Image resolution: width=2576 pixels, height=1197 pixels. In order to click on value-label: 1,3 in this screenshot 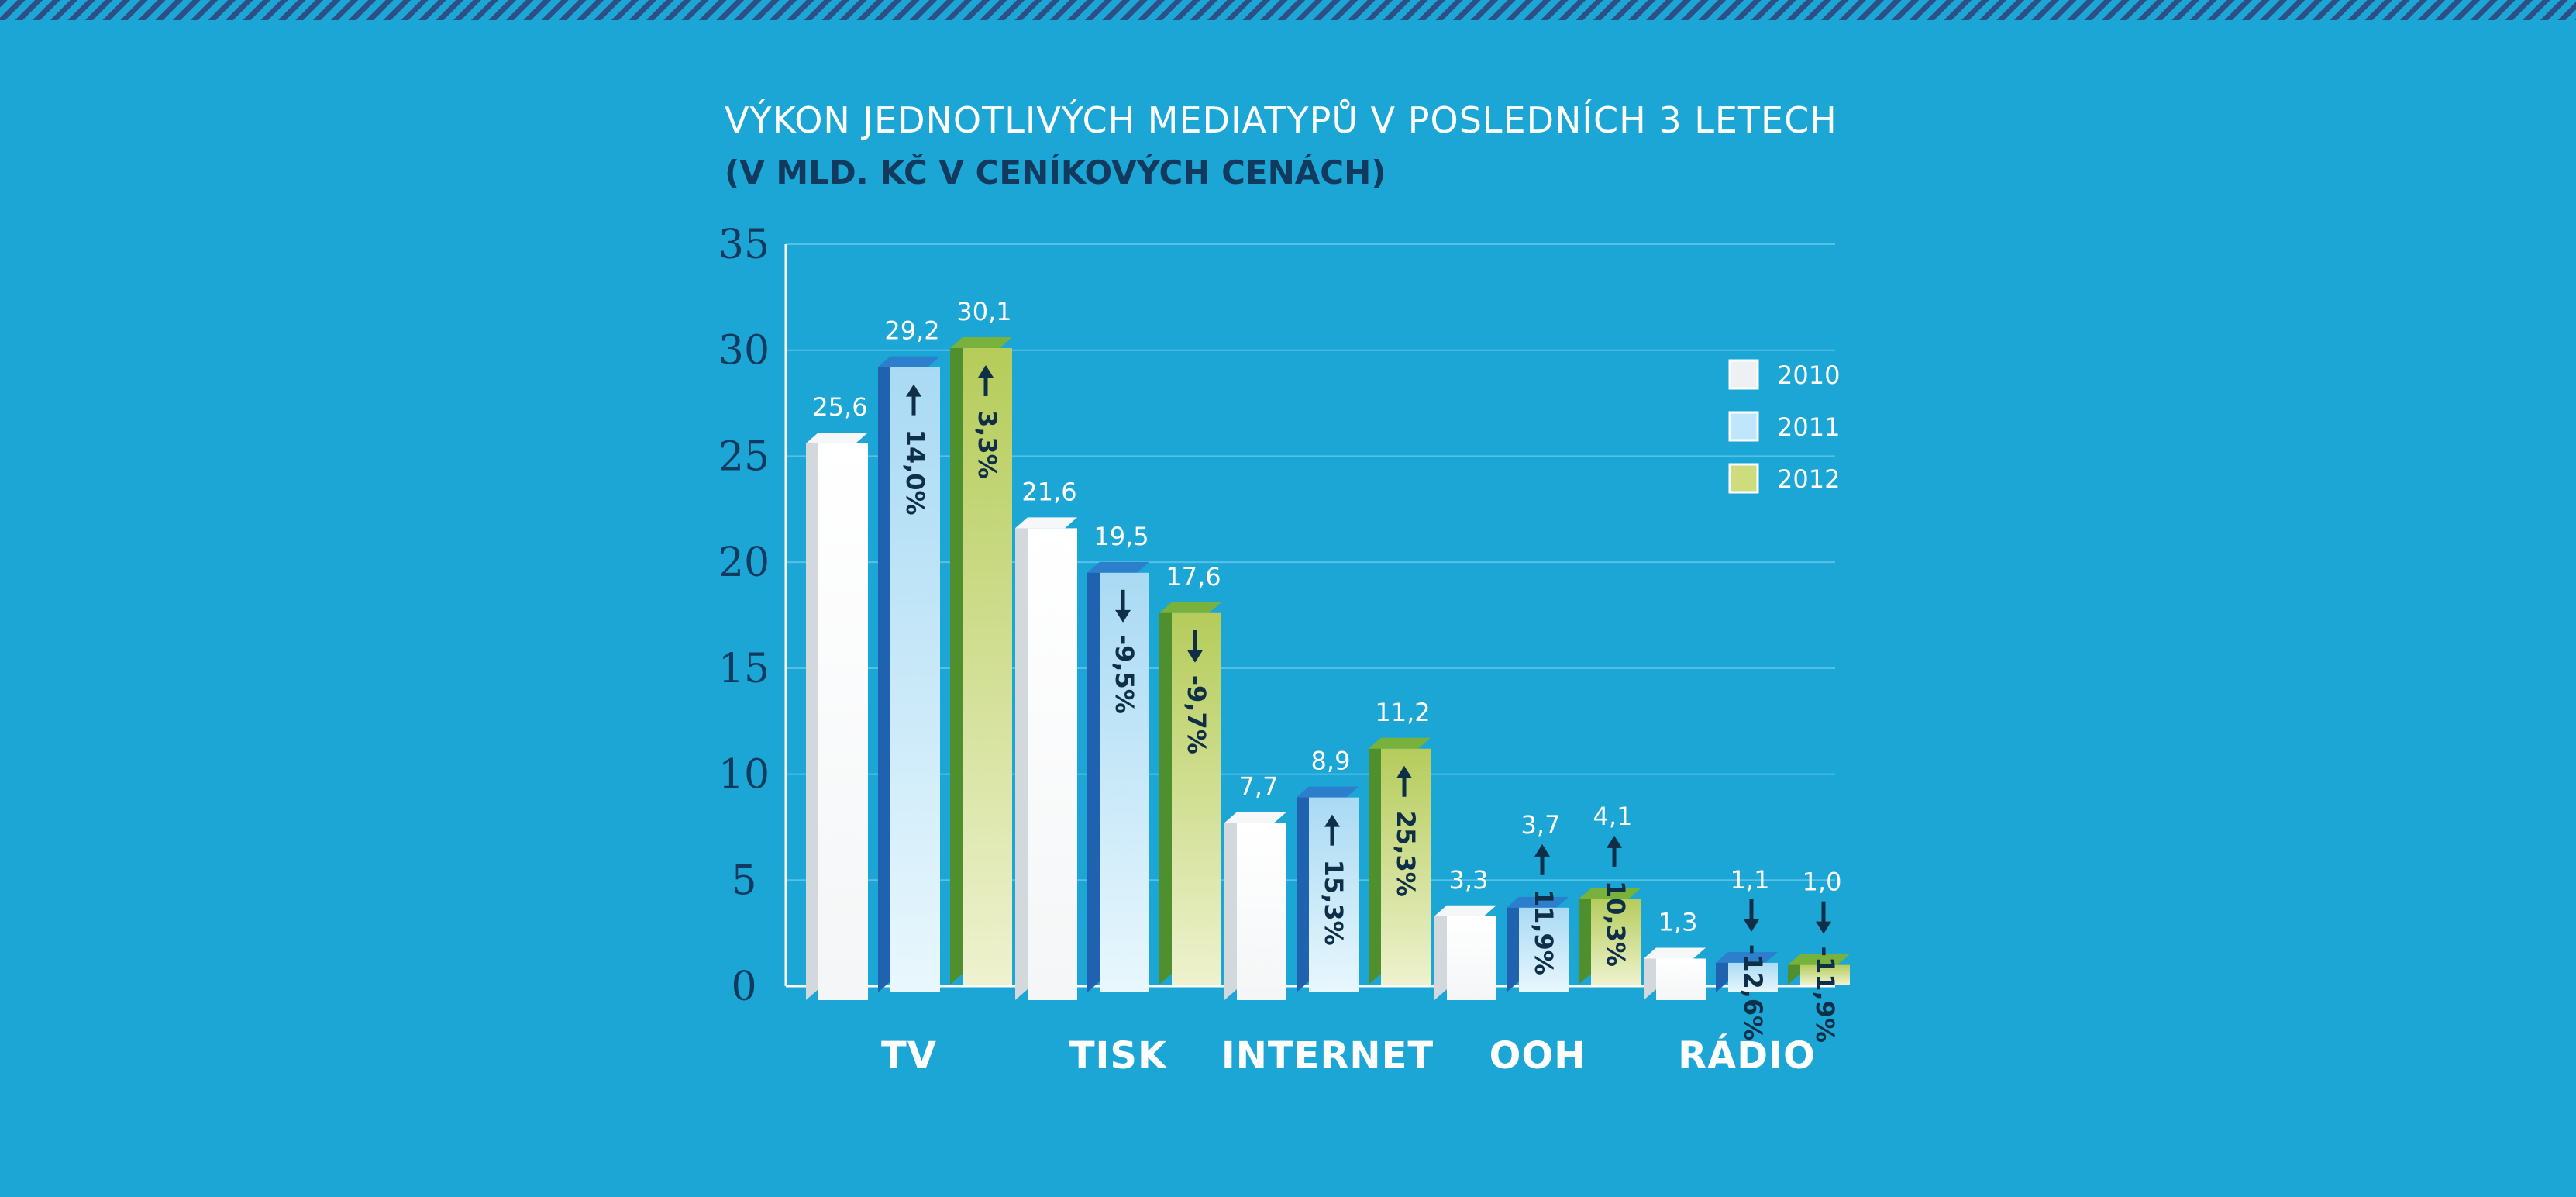, I will do `click(1678, 922)`.